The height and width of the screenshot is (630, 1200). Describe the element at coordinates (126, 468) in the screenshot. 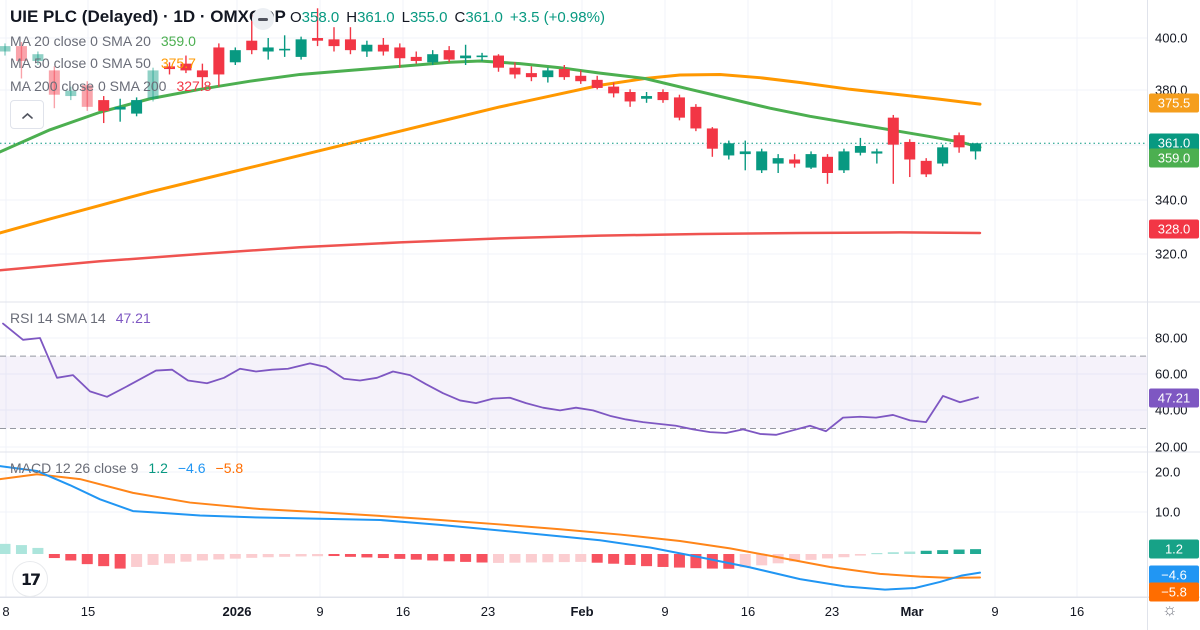

I see `macd-legend: MACD 12 26 close 9 1.2 −4.6 −5.8` at that location.